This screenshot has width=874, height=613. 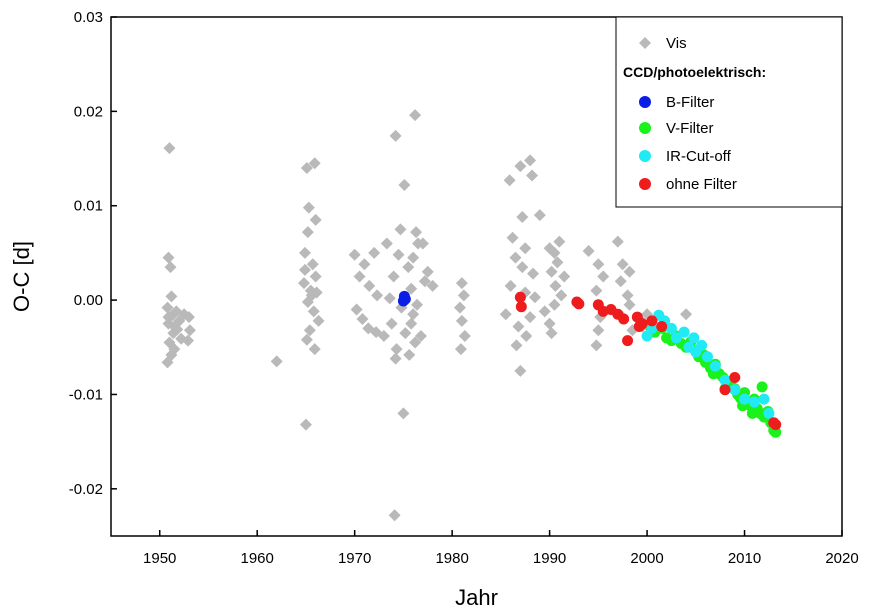 What do you see at coordinates (645, 184) in the screenshot?
I see `legend-marker-ohne-filter` at bounding box center [645, 184].